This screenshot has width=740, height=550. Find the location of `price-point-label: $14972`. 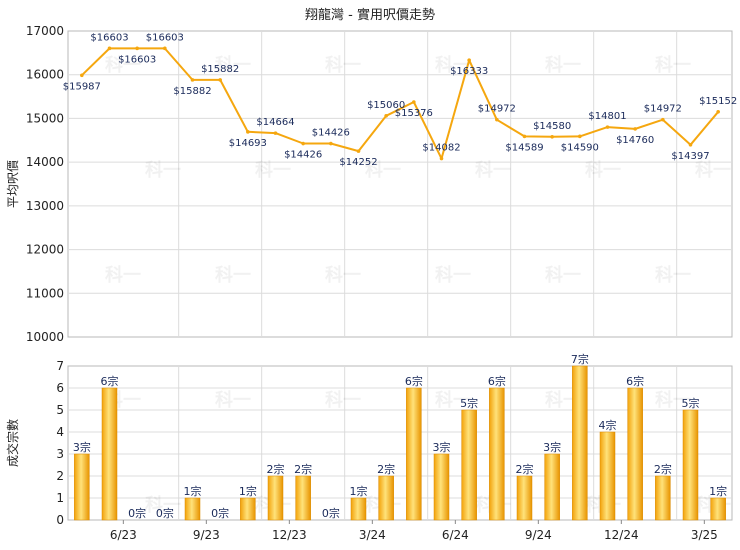

price-point-label: $14972 is located at coordinates (663, 109).